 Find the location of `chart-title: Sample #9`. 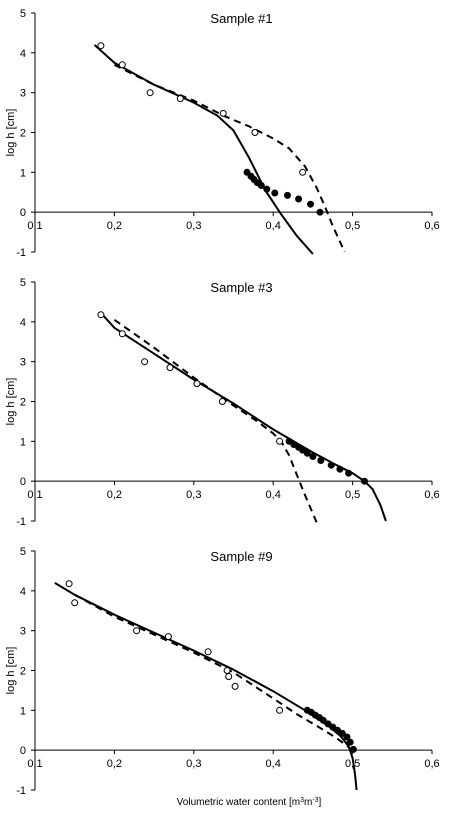

chart-title: Sample #9 is located at coordinates (241, 556).